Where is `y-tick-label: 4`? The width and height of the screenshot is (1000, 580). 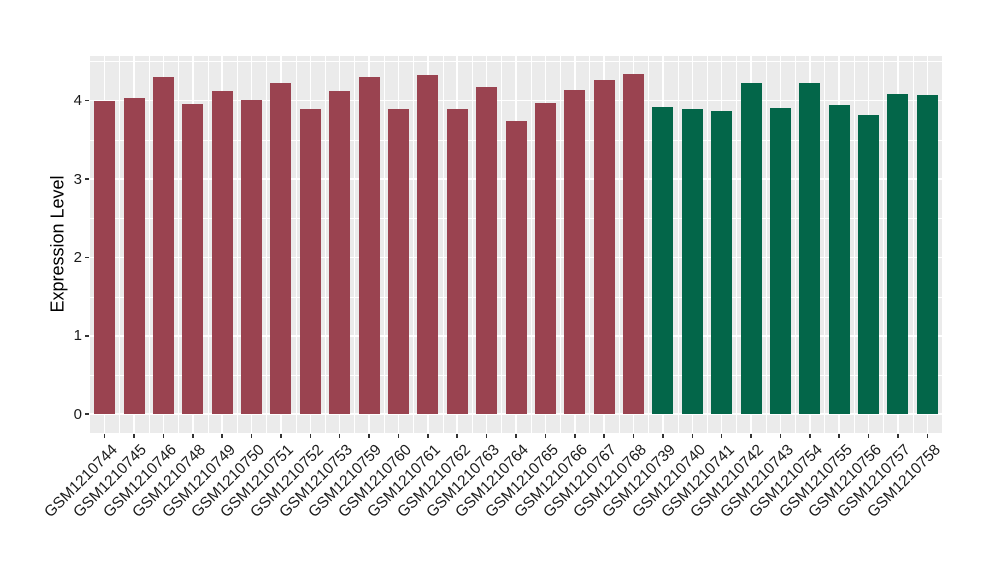
y-tick-label: 4 is located at coordinates (77, 101).